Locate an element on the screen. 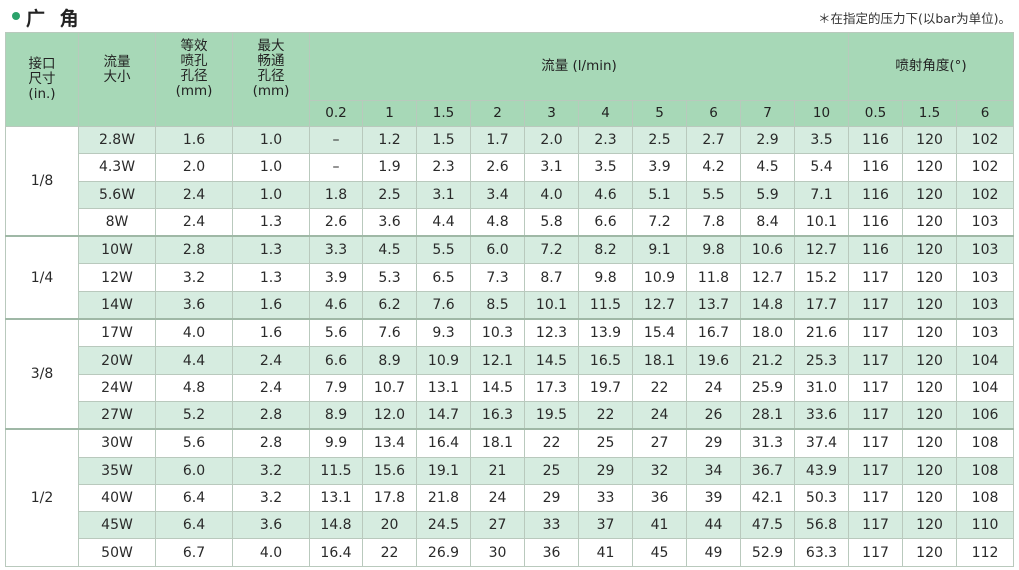 This screenshot has height=570, width=1019. model-cell: 12W is located at coordinates (117, 277).